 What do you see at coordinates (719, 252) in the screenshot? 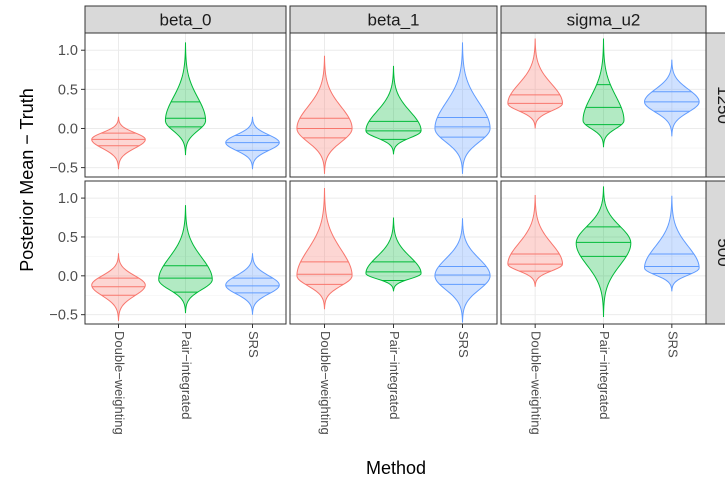
I see `strip-label: 500` at bounding box center [719, 252].